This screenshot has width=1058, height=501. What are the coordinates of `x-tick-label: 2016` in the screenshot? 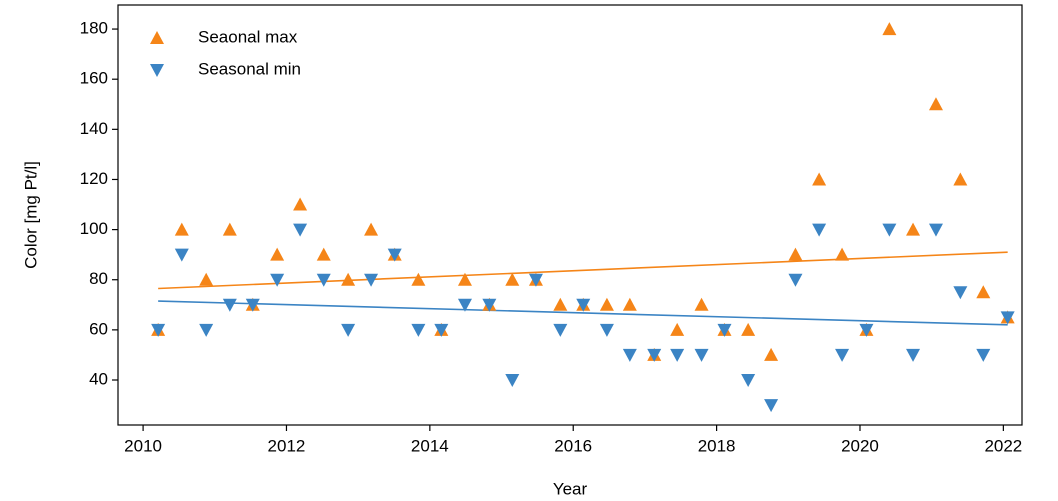 It's located at (573, 445).